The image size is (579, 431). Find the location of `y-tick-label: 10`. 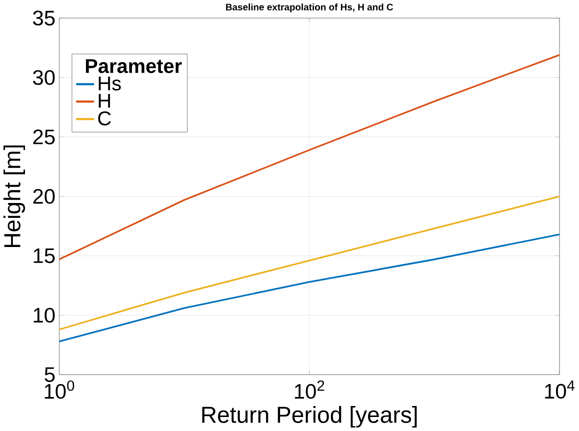

y-tick-label: 10 is located at coordinates (44, 315).